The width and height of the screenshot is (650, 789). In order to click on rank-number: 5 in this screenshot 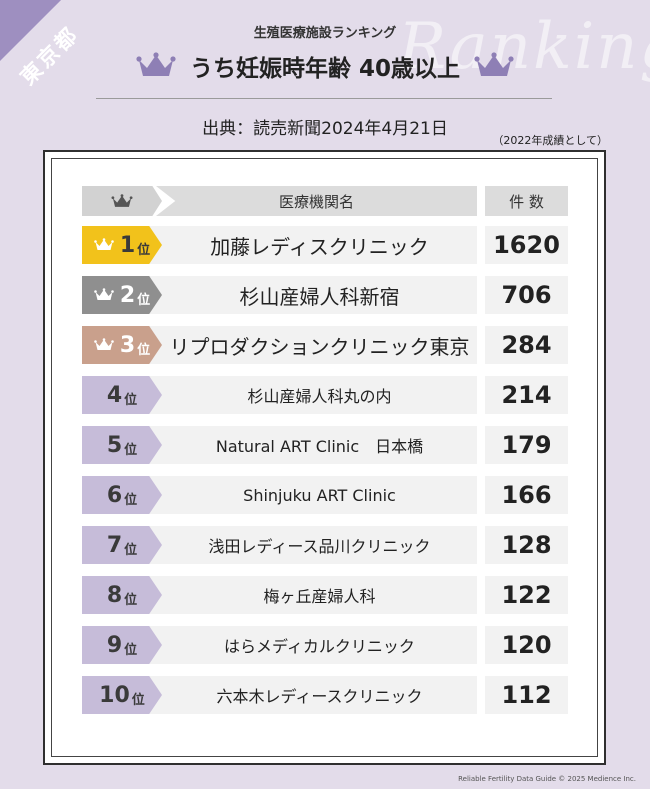, I will do `click(114, 445)`.